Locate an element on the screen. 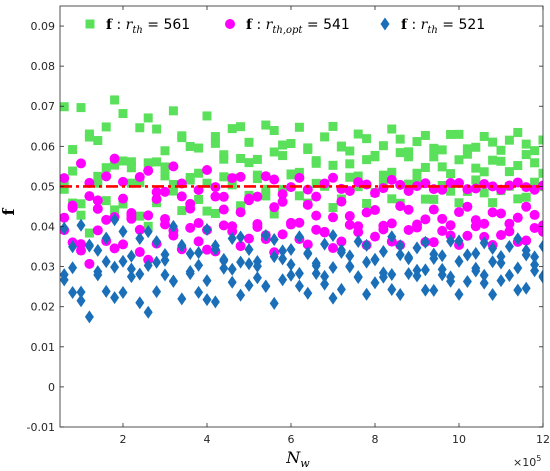 The width and height of the screenshot is (550, 471). x-tick-label: 4 is located at coordinates (207, 439).